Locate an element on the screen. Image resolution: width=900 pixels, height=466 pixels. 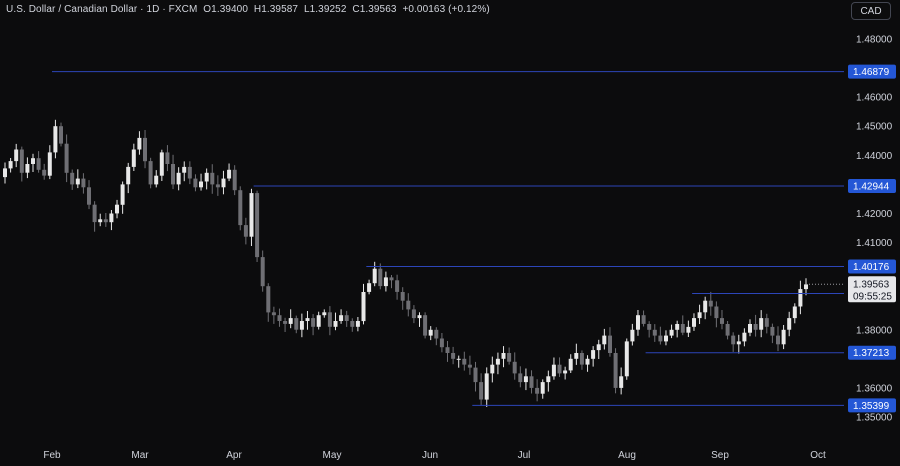
currency-button: CAD is located at coordinates (871, 11).